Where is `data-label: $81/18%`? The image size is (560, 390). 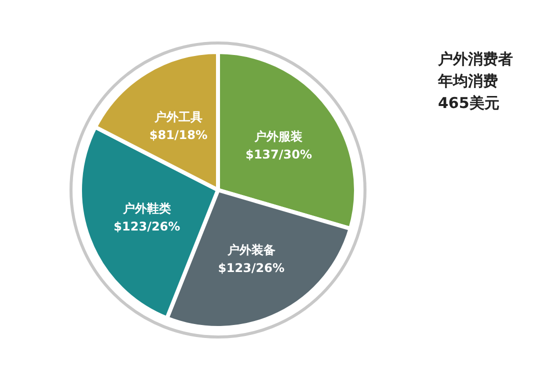 data-label: $81/18% is located at coordinates (178, 135).